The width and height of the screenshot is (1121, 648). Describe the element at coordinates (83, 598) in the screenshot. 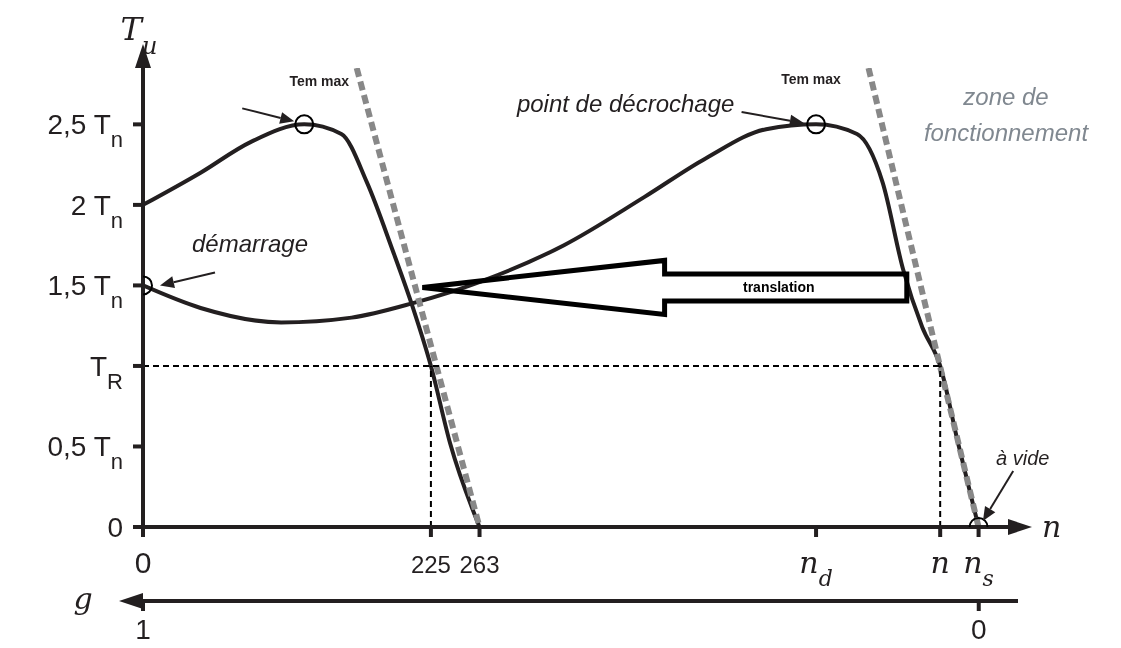

I see `x2-axis-title: g` at that location.